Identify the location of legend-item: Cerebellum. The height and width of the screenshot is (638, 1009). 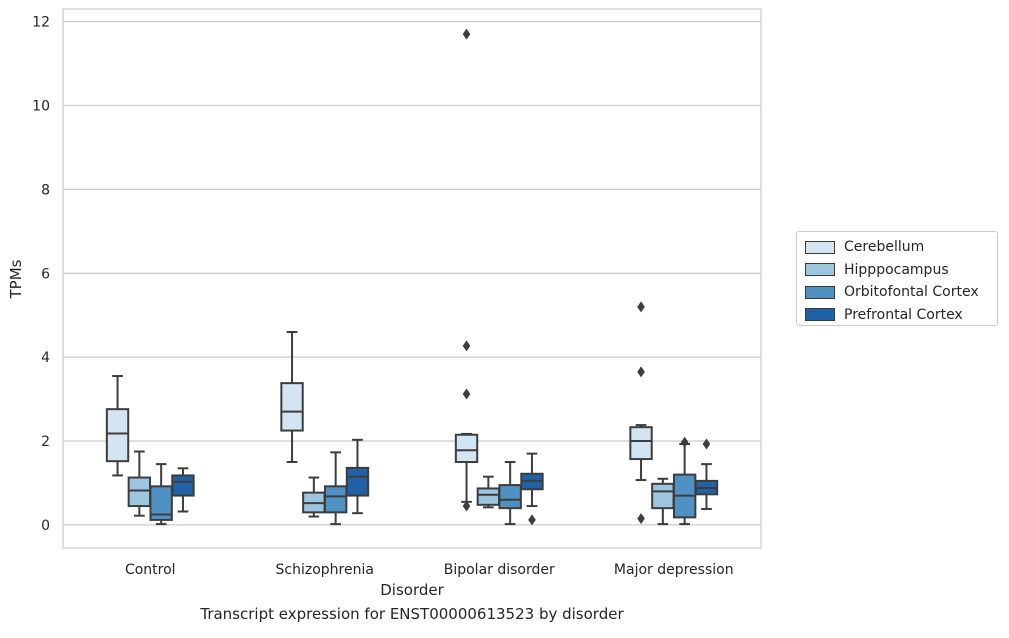
(897, 247).